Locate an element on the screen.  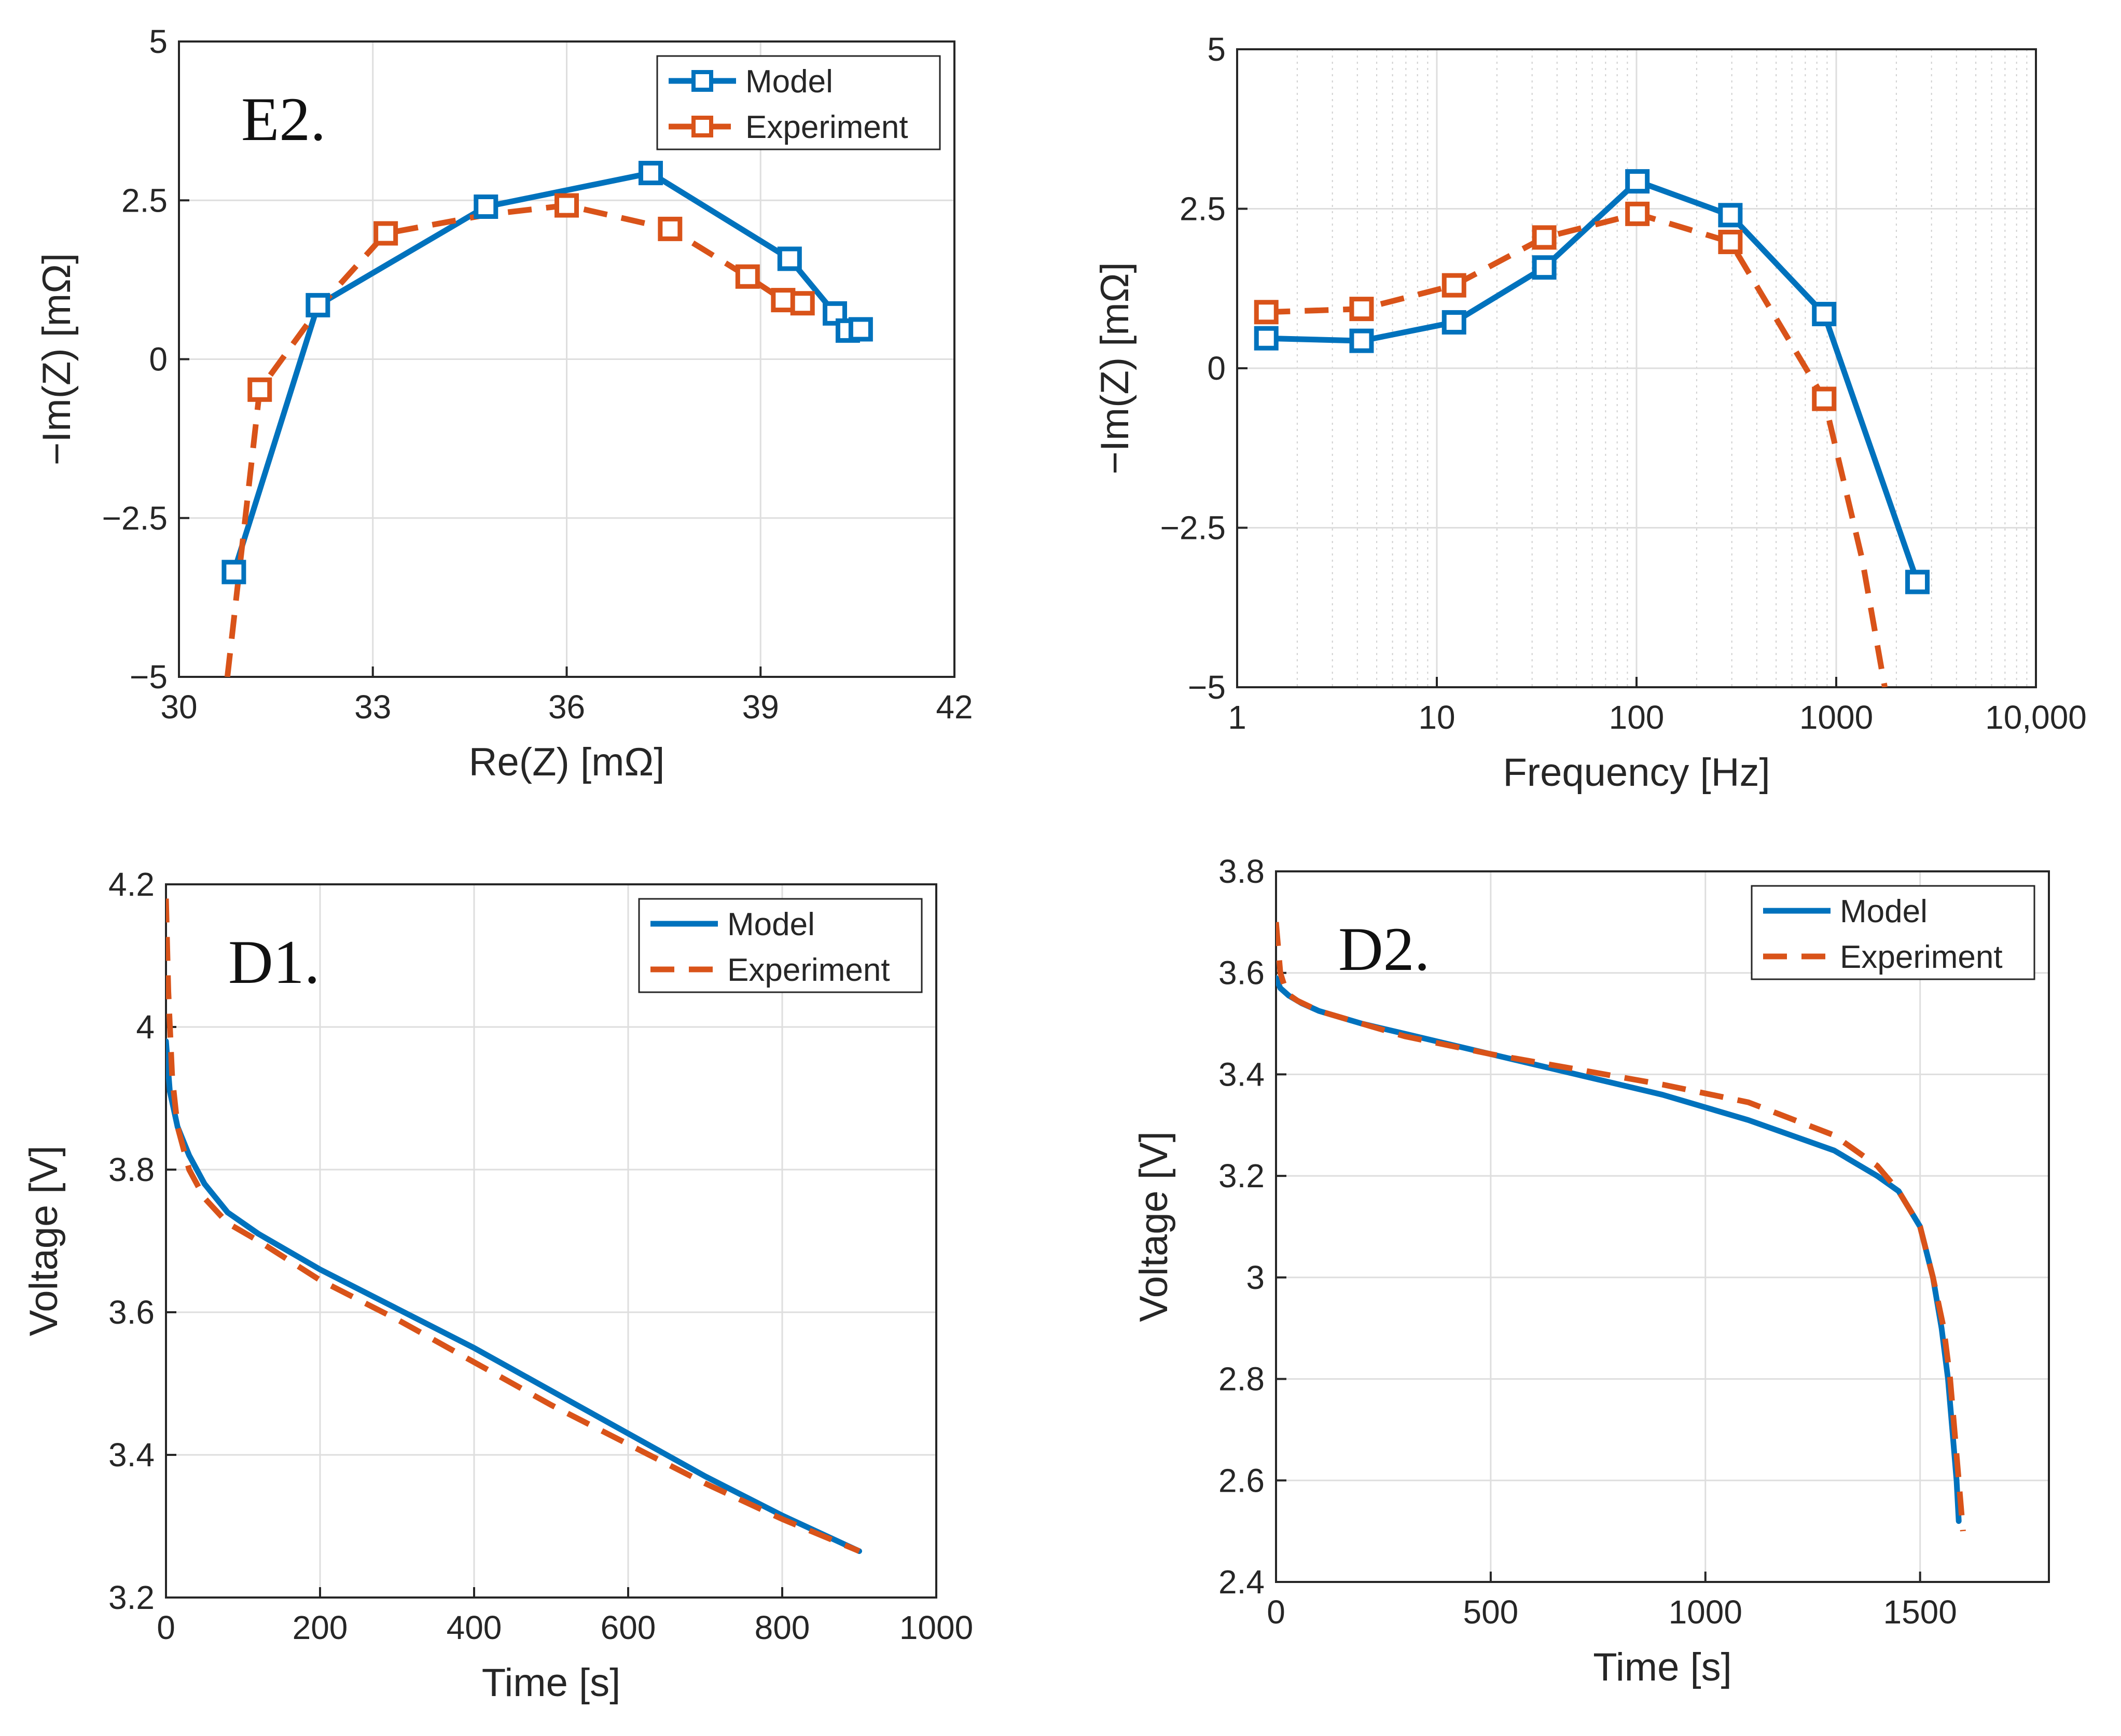
x-tick-label: 39 is located at coordinates (760, 707).